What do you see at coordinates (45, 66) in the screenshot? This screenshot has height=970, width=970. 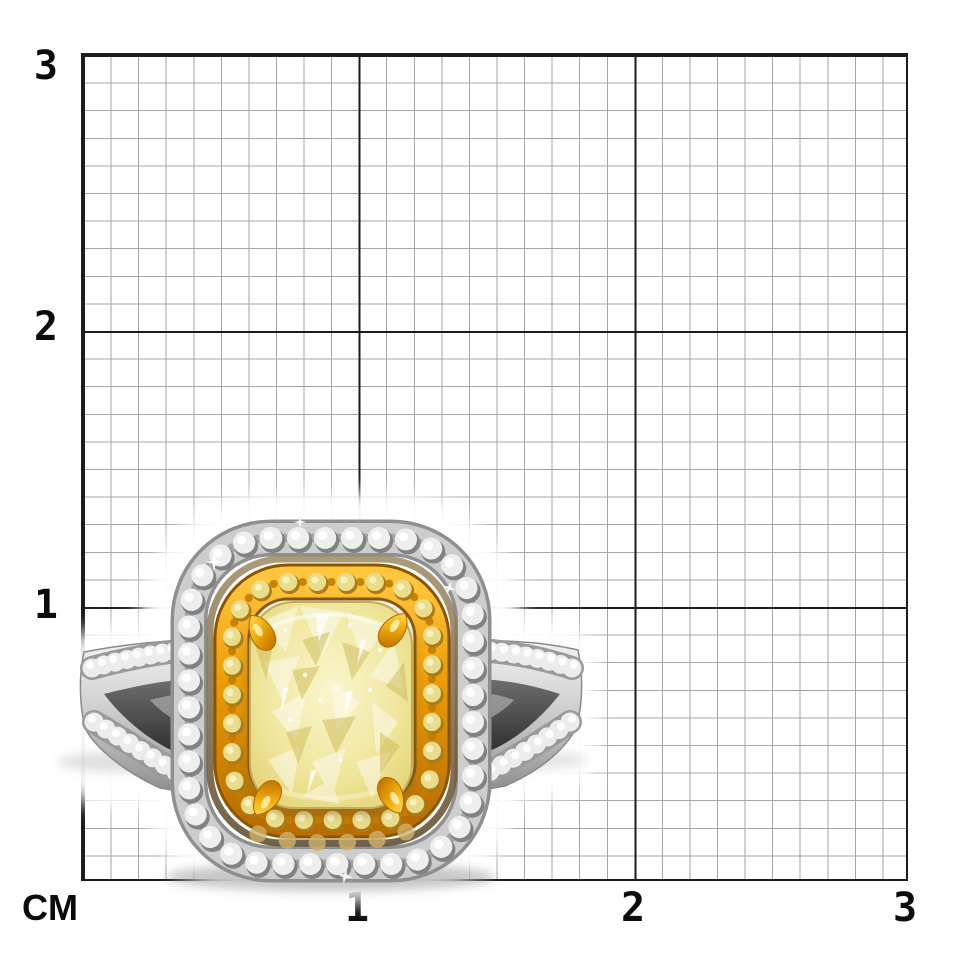 I see `axis-label-left-3: 3` at bounding box center [45, 66].